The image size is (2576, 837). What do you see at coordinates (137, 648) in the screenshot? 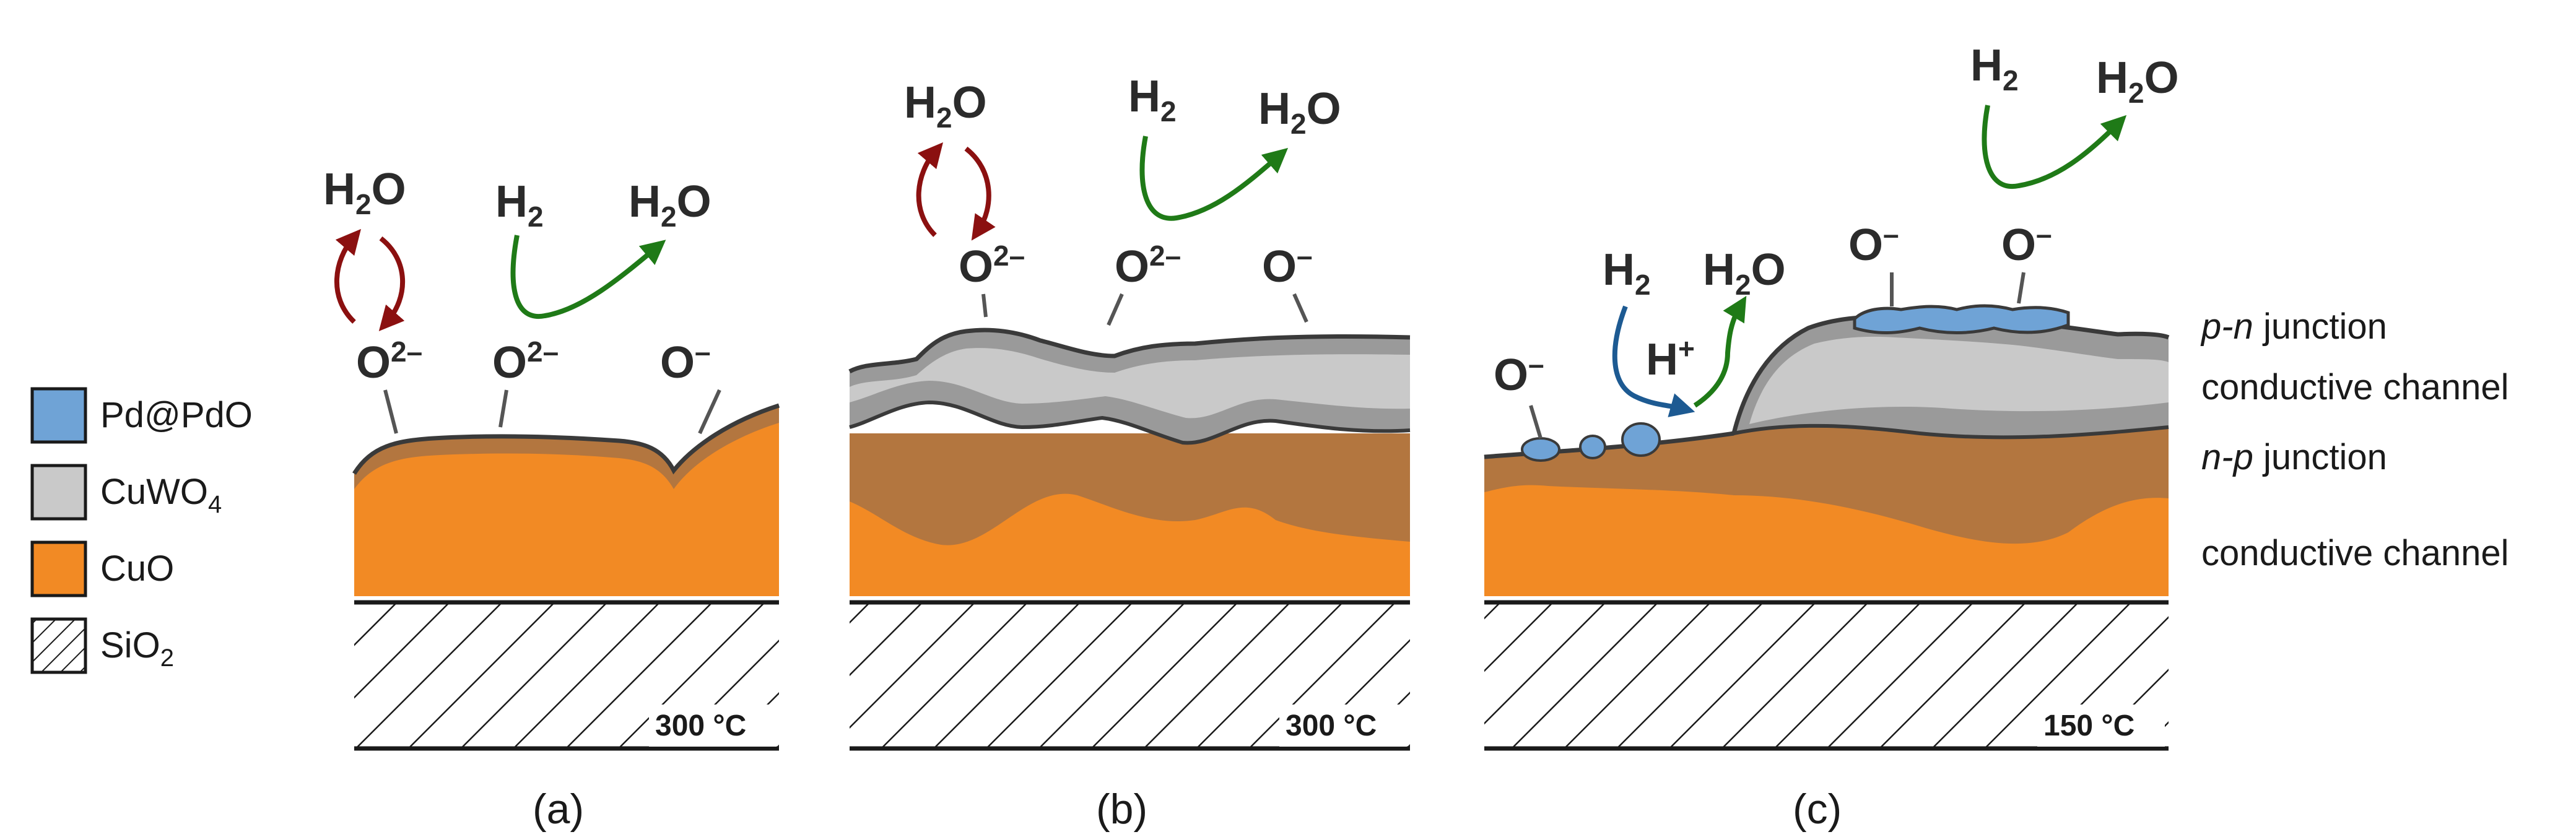
I see `legend-label-sio2: SiO2` at bounding box center [137, 648].